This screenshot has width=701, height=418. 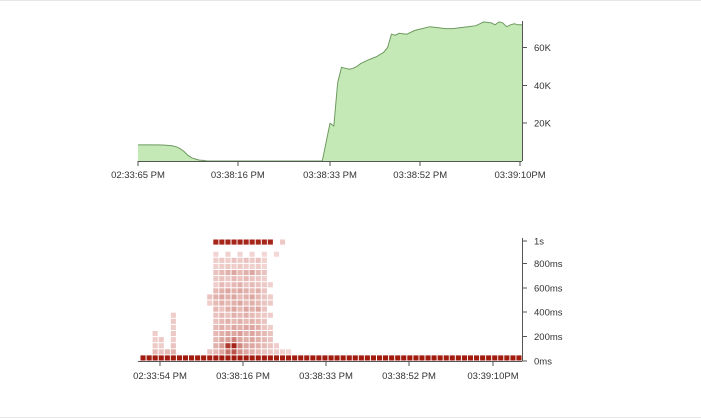 I want to click on x-tick-label: 03:39:10PM, so click(x=519, y=175).